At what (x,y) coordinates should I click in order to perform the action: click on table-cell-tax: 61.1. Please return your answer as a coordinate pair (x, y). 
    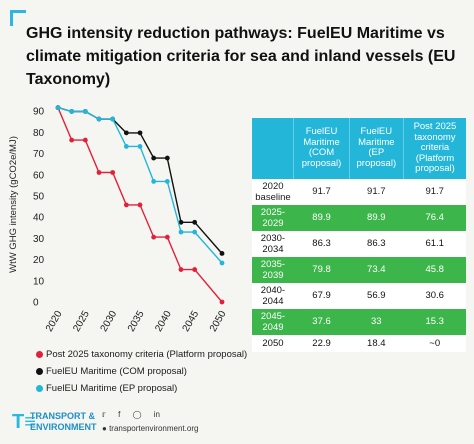
    Looking at the image, I should click on (434, 243).